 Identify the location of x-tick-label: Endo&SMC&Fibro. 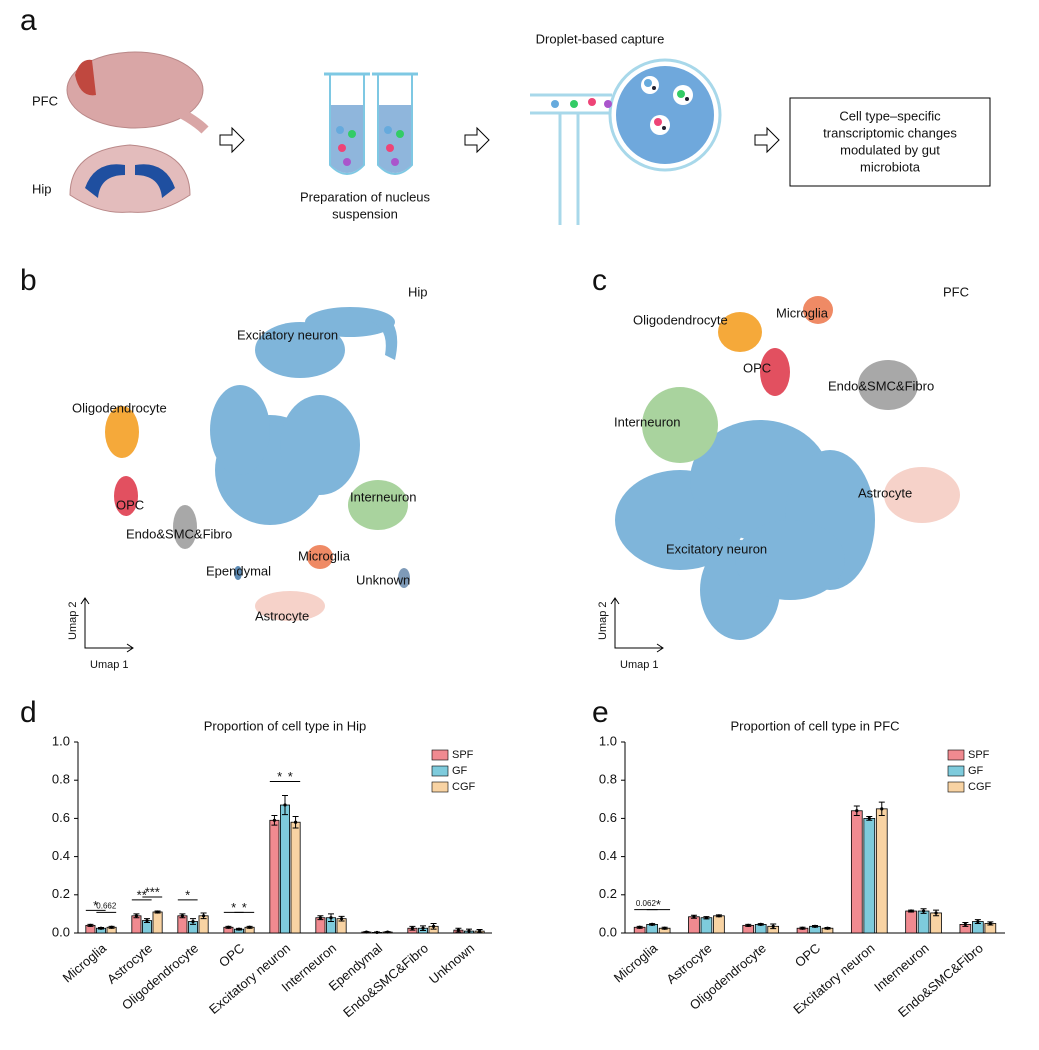
(385, 980).